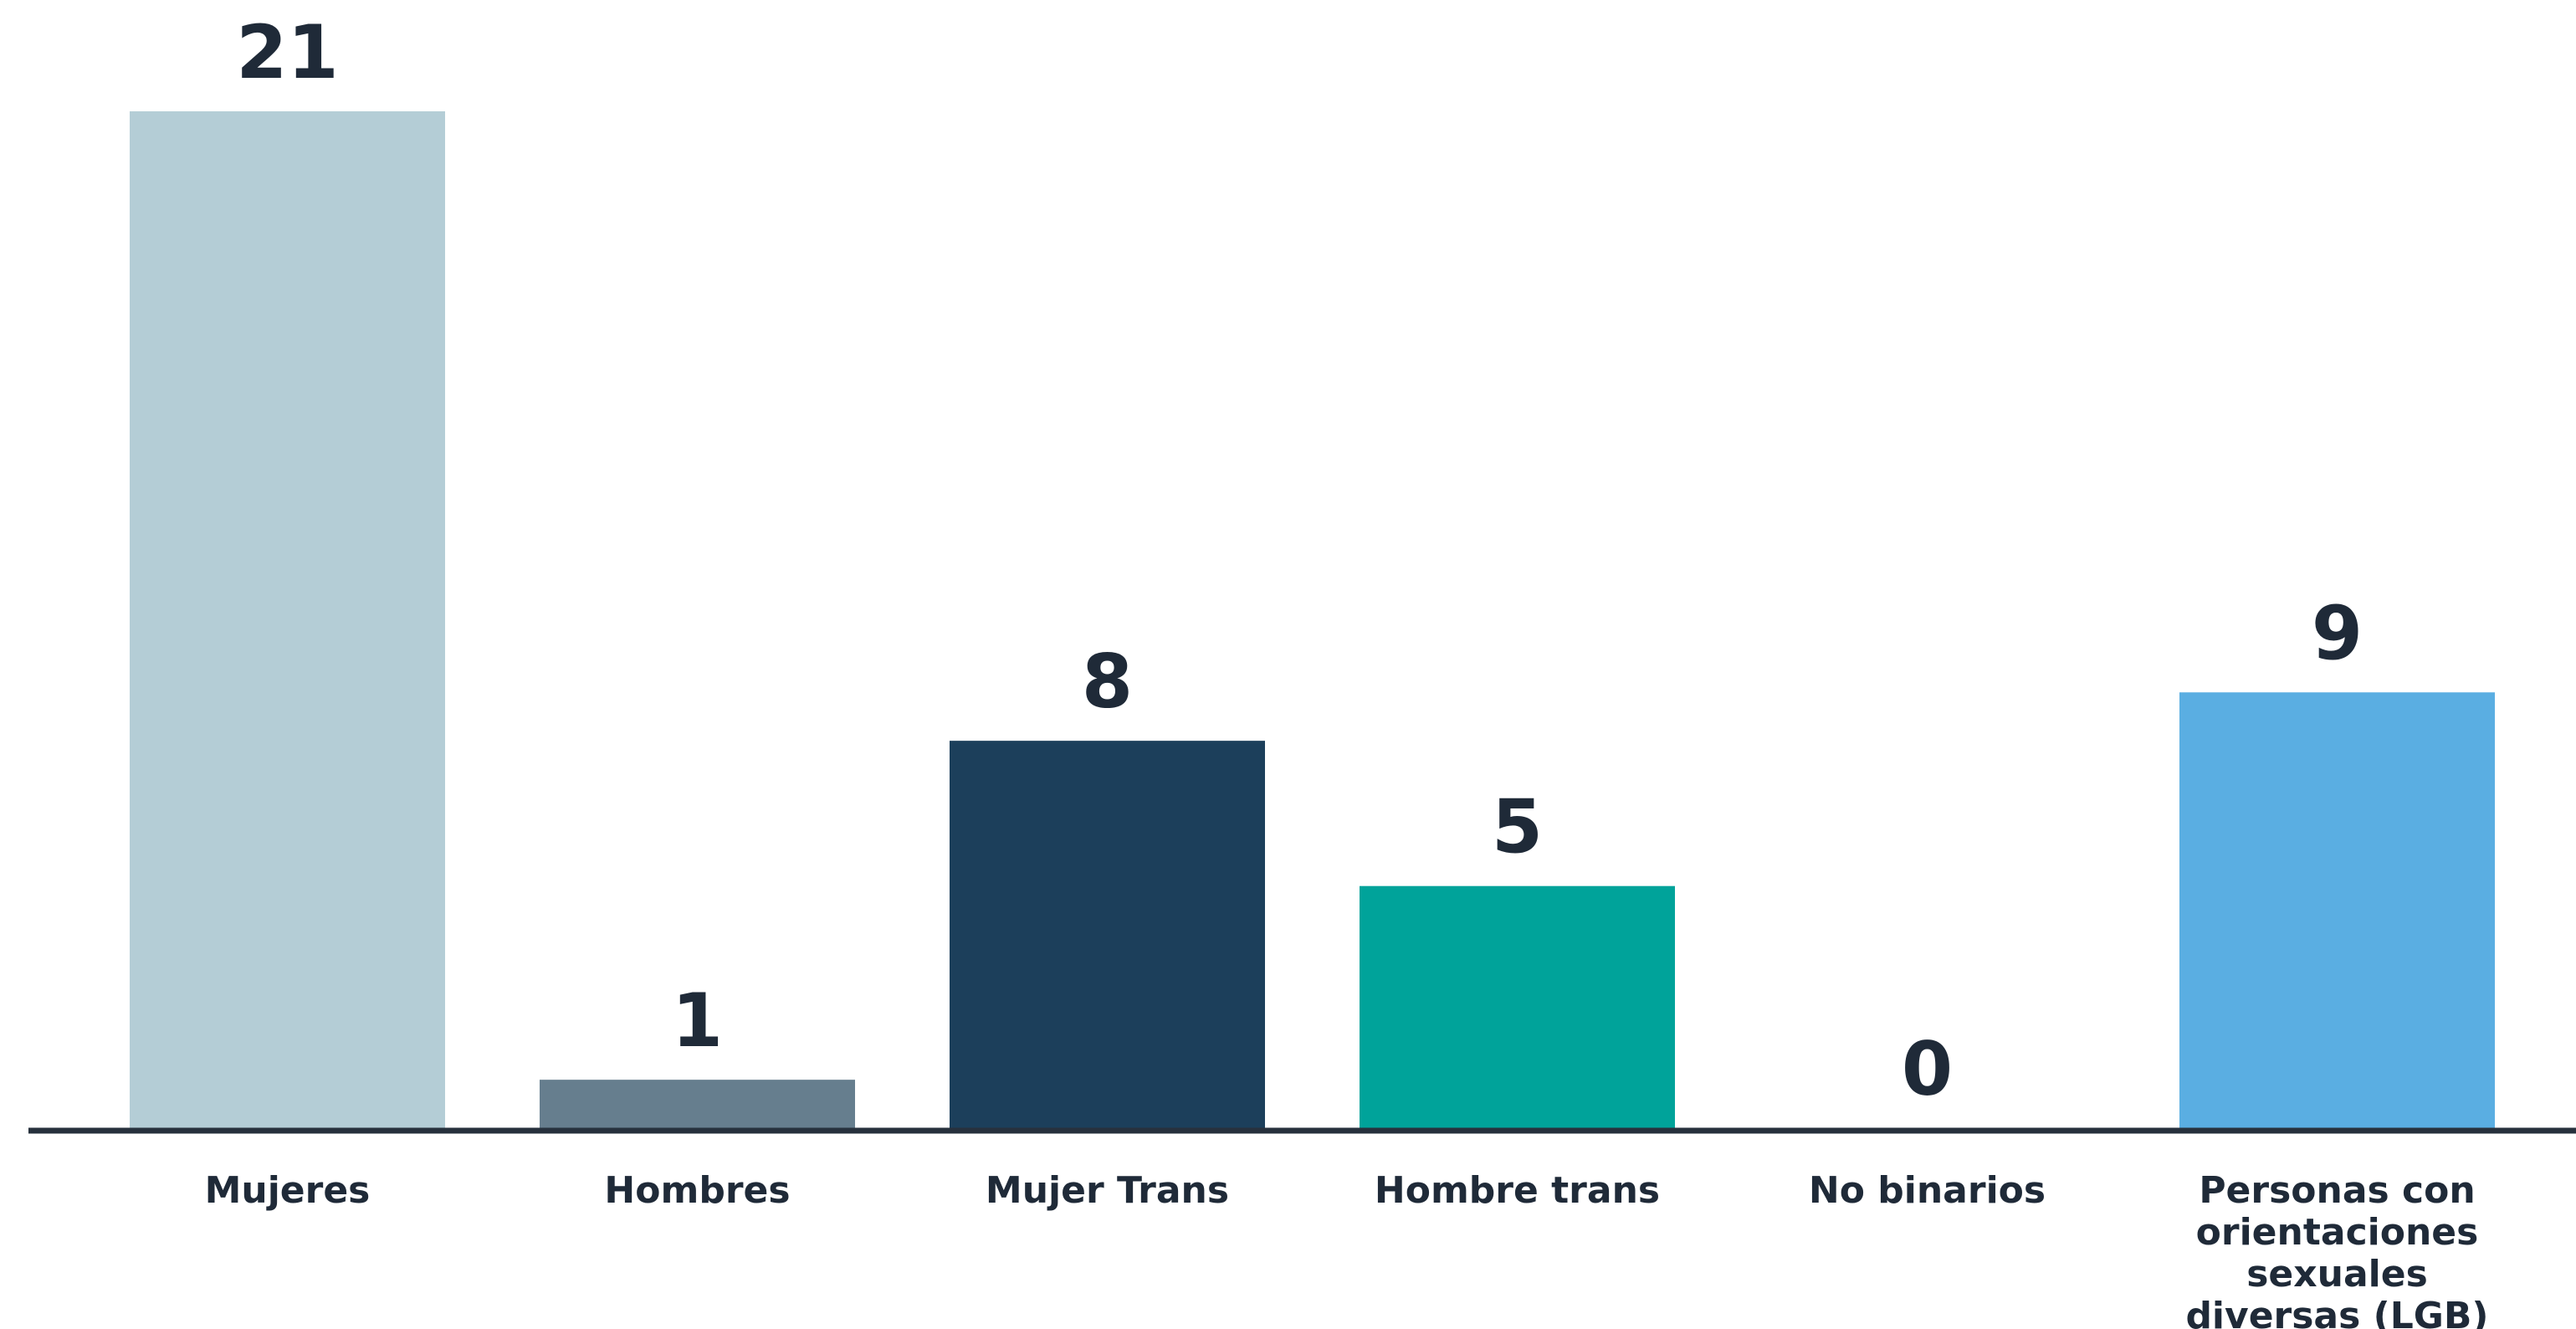 The width and height of the screenshot is (2576, 1329). I want to click on value-label-3: 5, so click(1518, 827).